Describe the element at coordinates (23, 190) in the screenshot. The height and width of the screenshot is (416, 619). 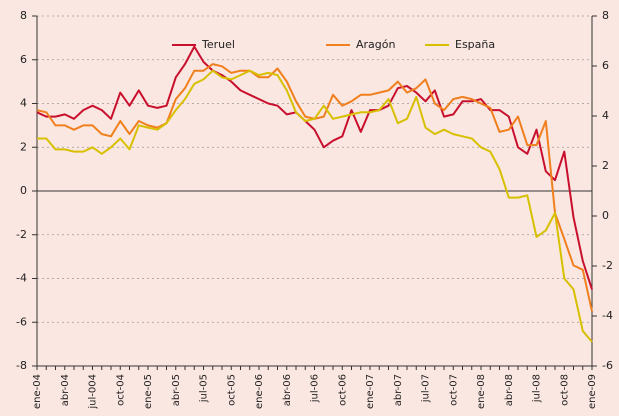
I see `y-tick-label: 0` at that location.